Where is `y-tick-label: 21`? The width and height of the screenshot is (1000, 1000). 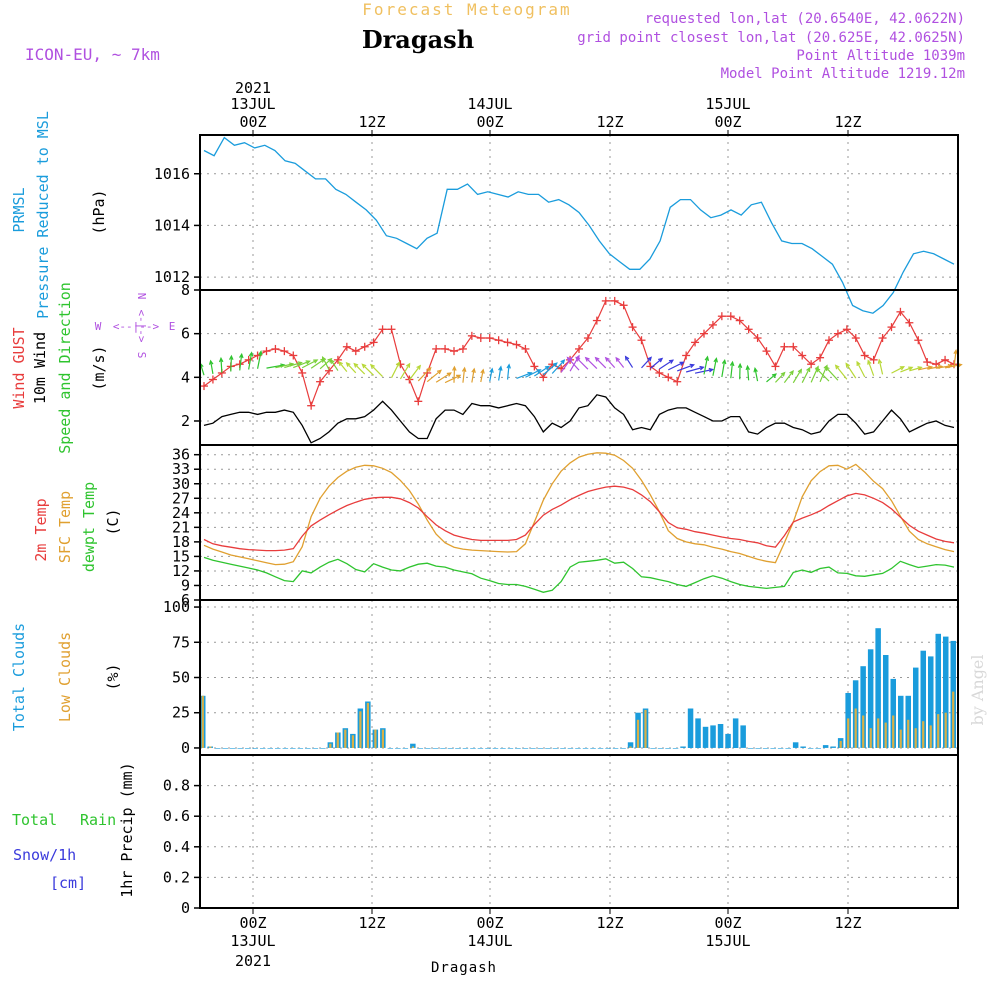
y-tick-label: 21 is located at coordinates (181, 527).